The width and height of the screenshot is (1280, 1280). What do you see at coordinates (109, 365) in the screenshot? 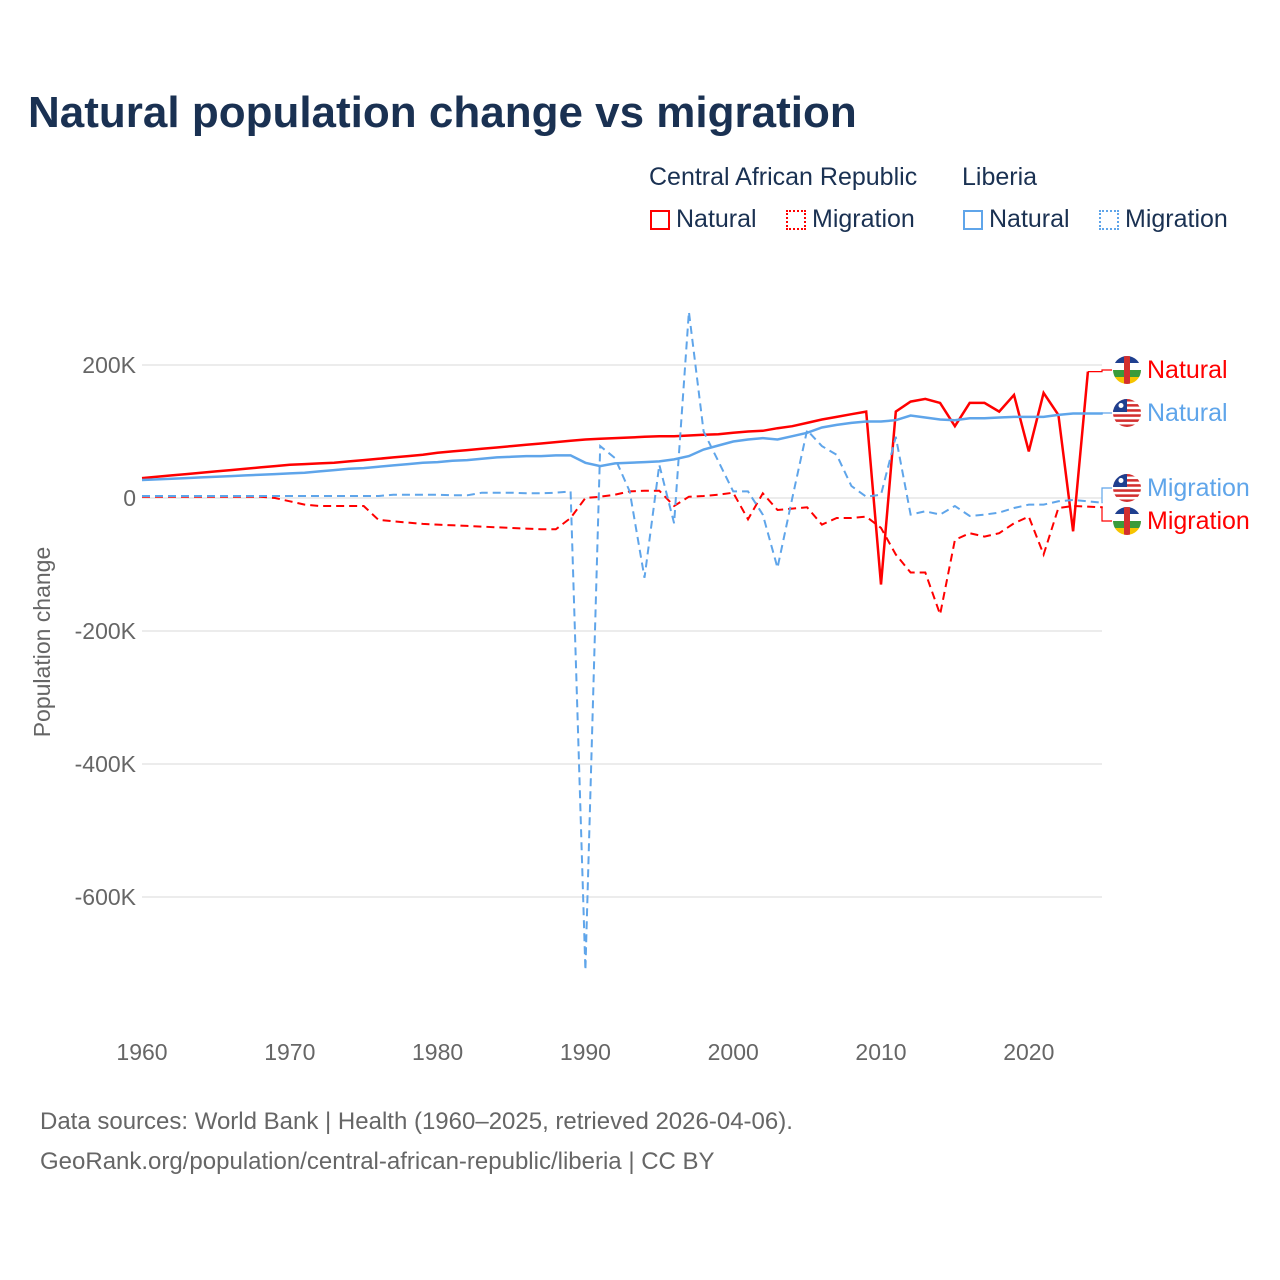
I see `y-tick-label: 200K` at bounding box center [109, 365].